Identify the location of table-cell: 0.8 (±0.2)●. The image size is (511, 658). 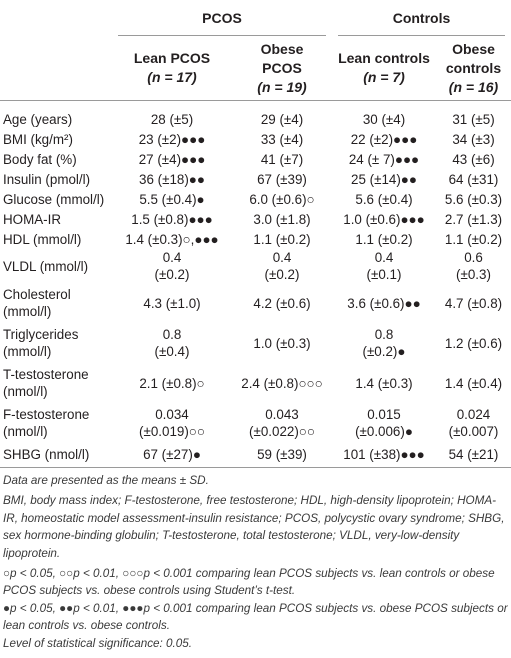
(384, 343).